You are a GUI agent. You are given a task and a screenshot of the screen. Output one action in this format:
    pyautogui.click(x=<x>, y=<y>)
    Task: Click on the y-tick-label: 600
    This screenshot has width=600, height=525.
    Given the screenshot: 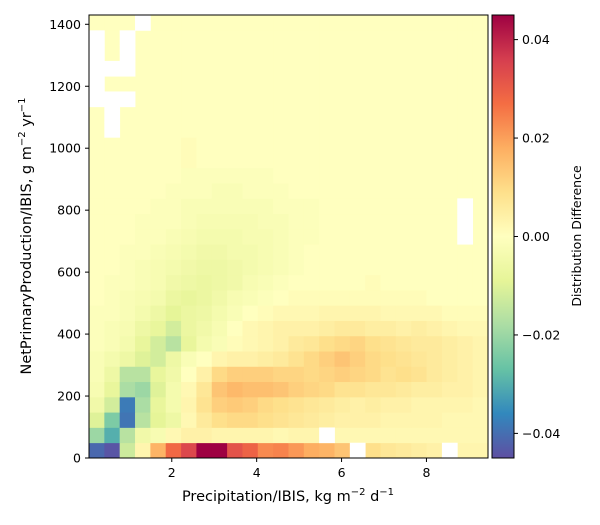 What is the action you would take?
    pyautogui.click(x=69, y=272)
    